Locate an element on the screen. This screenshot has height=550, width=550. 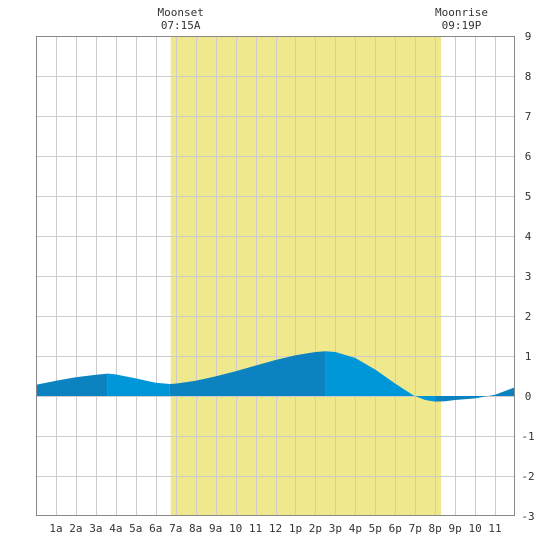
x-tick-label: 9a is located at coordinates (215, 528).